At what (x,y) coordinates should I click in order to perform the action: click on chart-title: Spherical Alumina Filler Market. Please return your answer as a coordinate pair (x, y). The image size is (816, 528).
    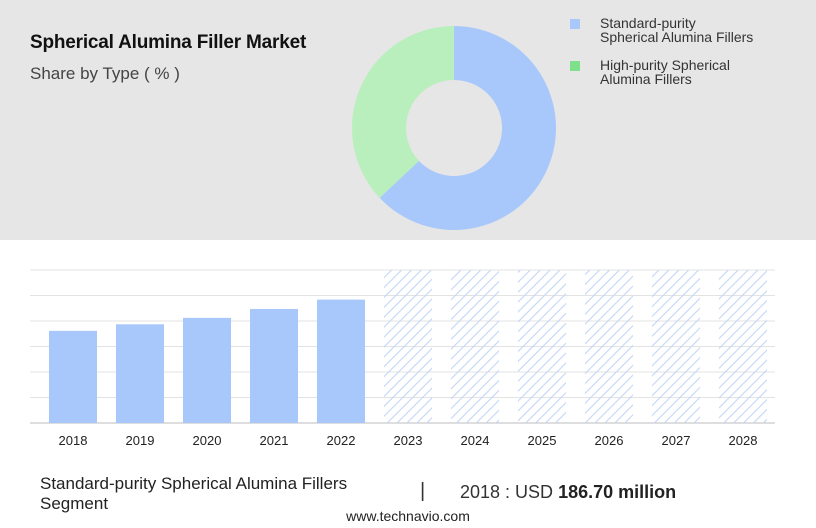
    Looking at the image, I should click on (168, 42).